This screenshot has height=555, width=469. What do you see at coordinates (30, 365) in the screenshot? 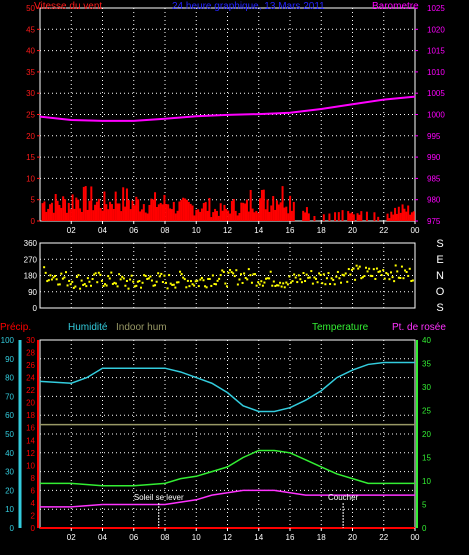
I see `precip-tick-label: 26` at bounding box center [30, 365].